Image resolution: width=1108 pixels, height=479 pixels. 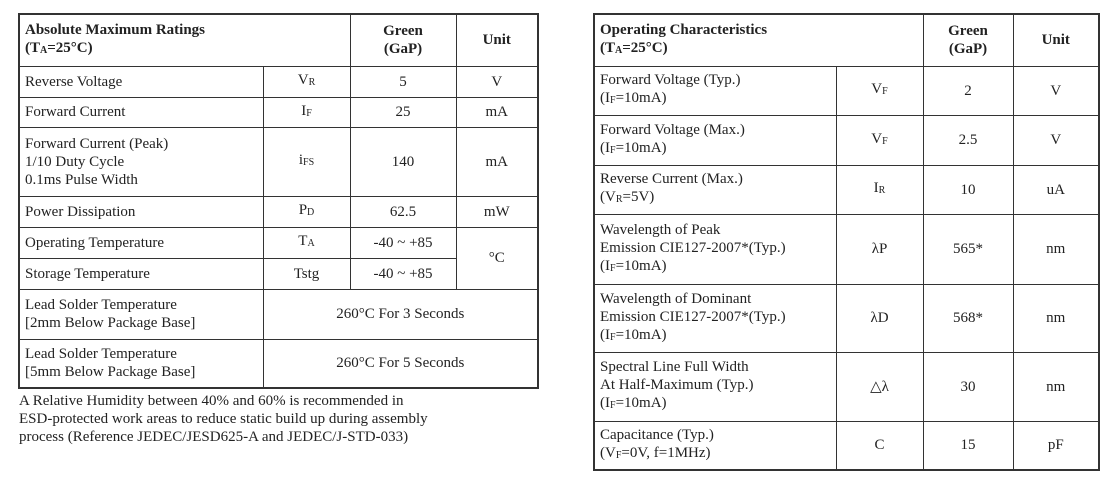 I want to click on text: uA, so click(x=1055, y=189).